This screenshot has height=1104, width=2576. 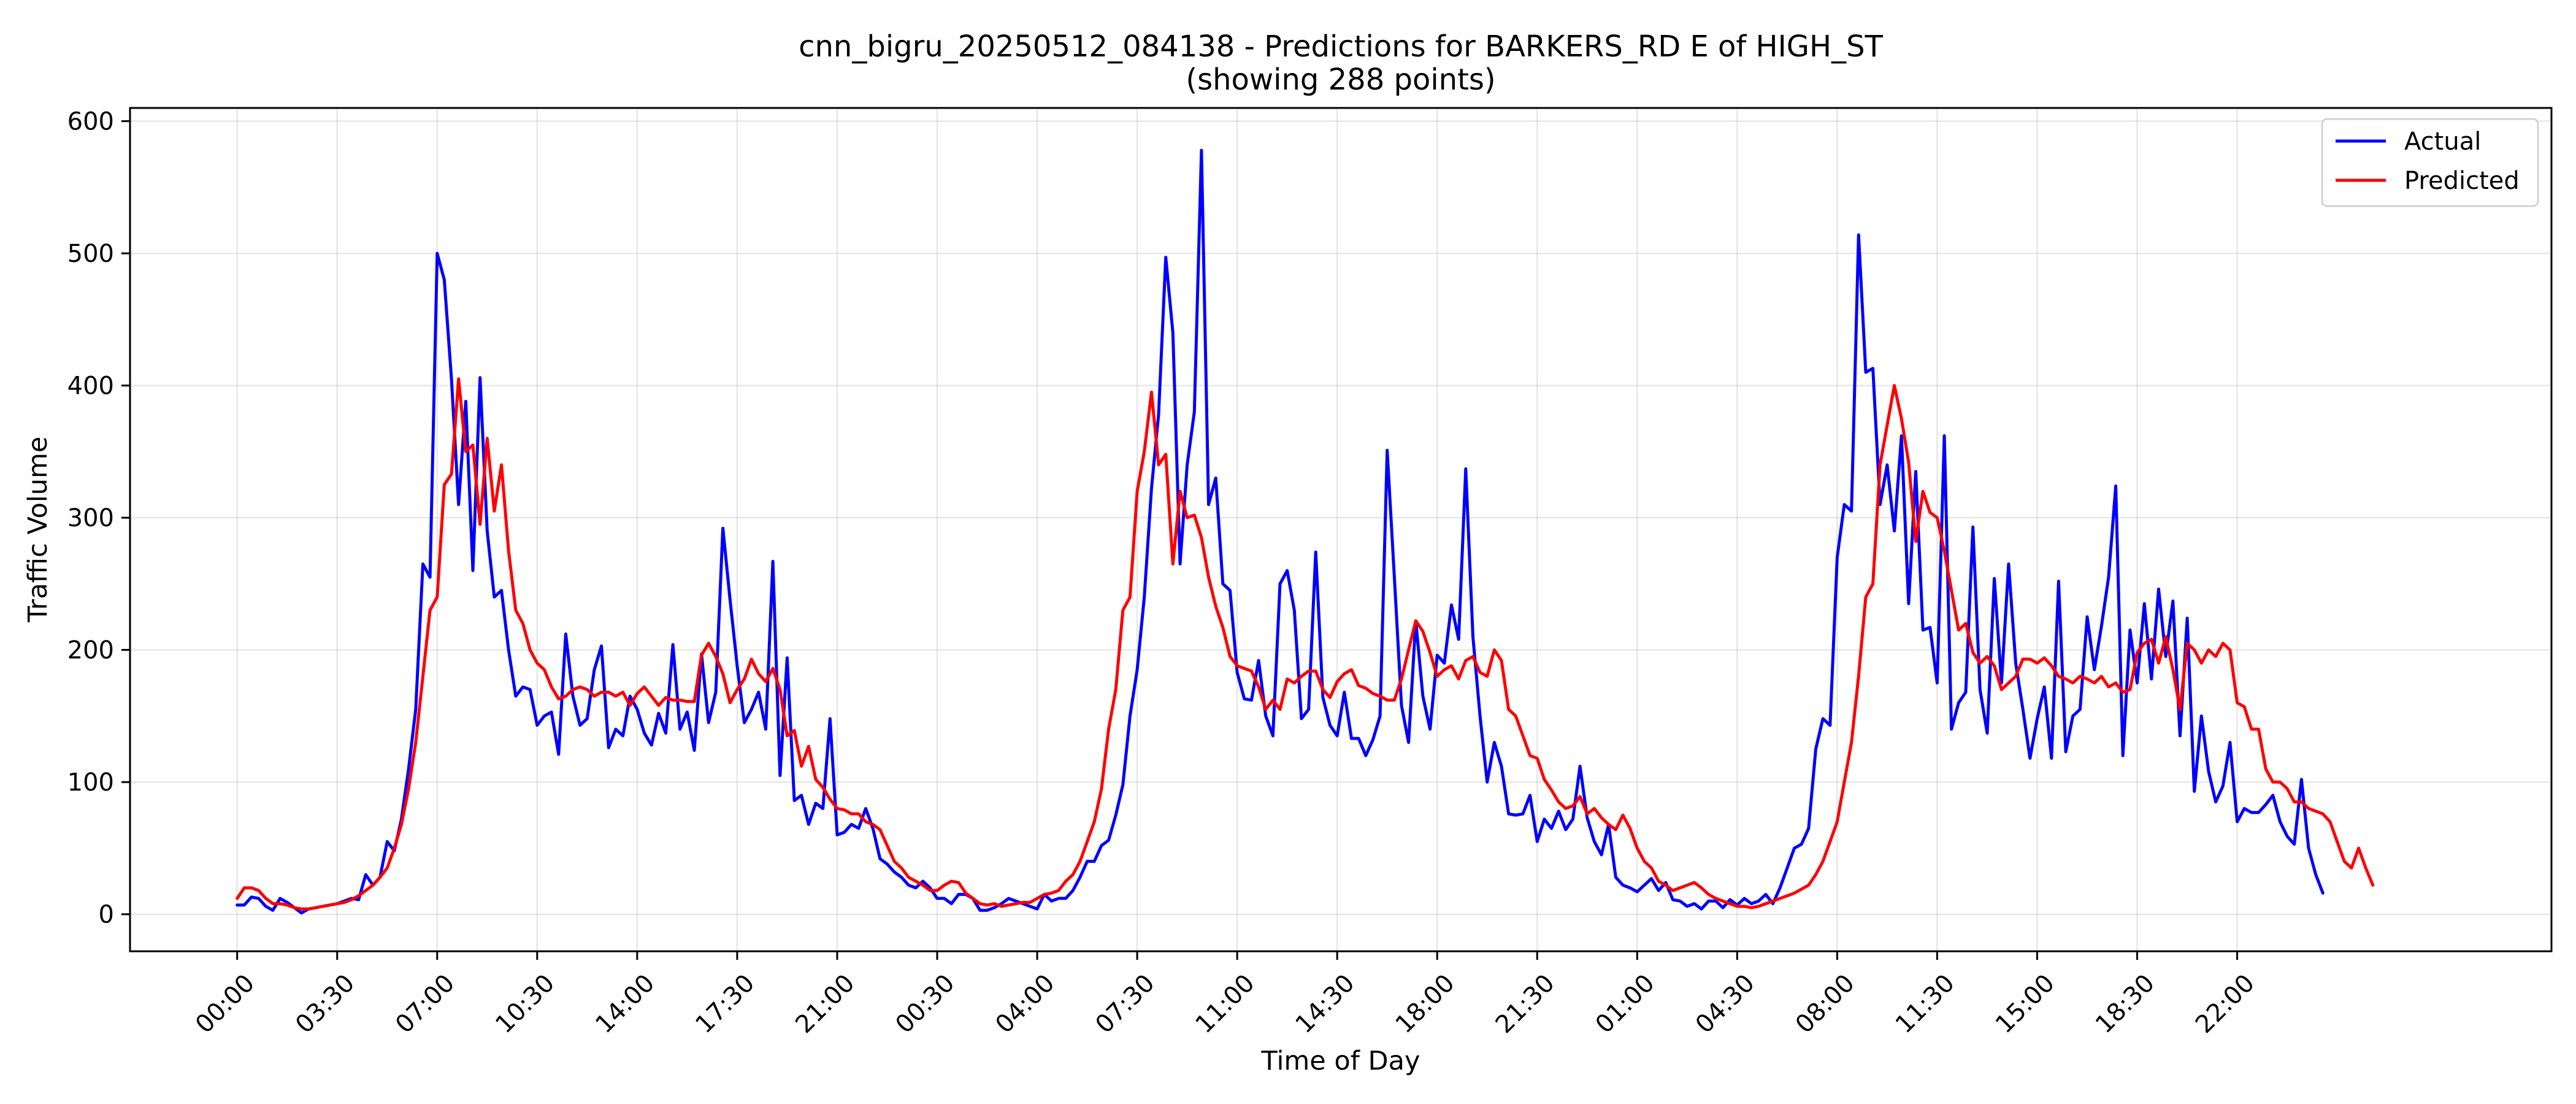 What do you see at coordinates (1625, 1004) in the screenshot?
I see `x-tick-label: 01:00` at bounding box center [1625, 1004].